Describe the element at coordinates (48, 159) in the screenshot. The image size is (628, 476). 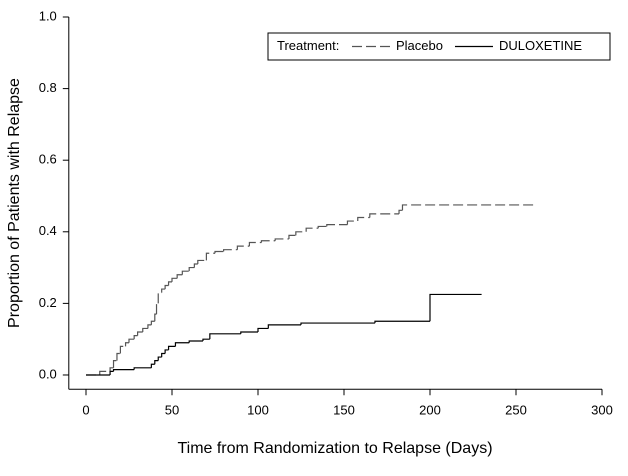
I see `y-tick-label: 0.6` at that location.